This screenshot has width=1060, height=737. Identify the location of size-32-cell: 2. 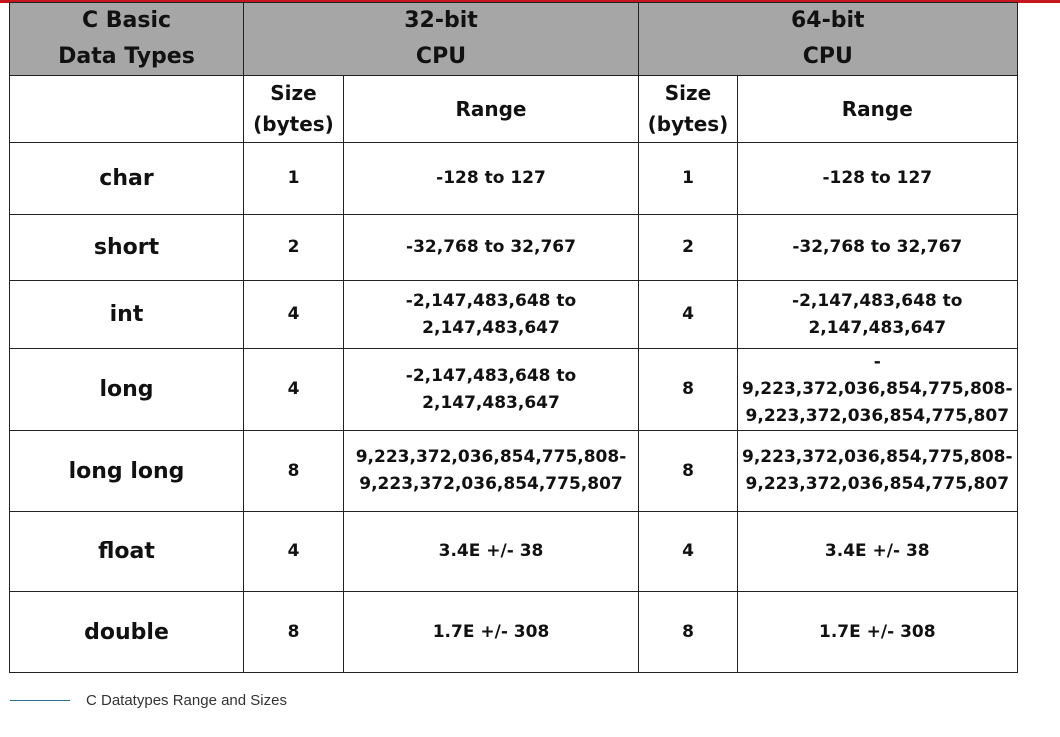
(293, 247).